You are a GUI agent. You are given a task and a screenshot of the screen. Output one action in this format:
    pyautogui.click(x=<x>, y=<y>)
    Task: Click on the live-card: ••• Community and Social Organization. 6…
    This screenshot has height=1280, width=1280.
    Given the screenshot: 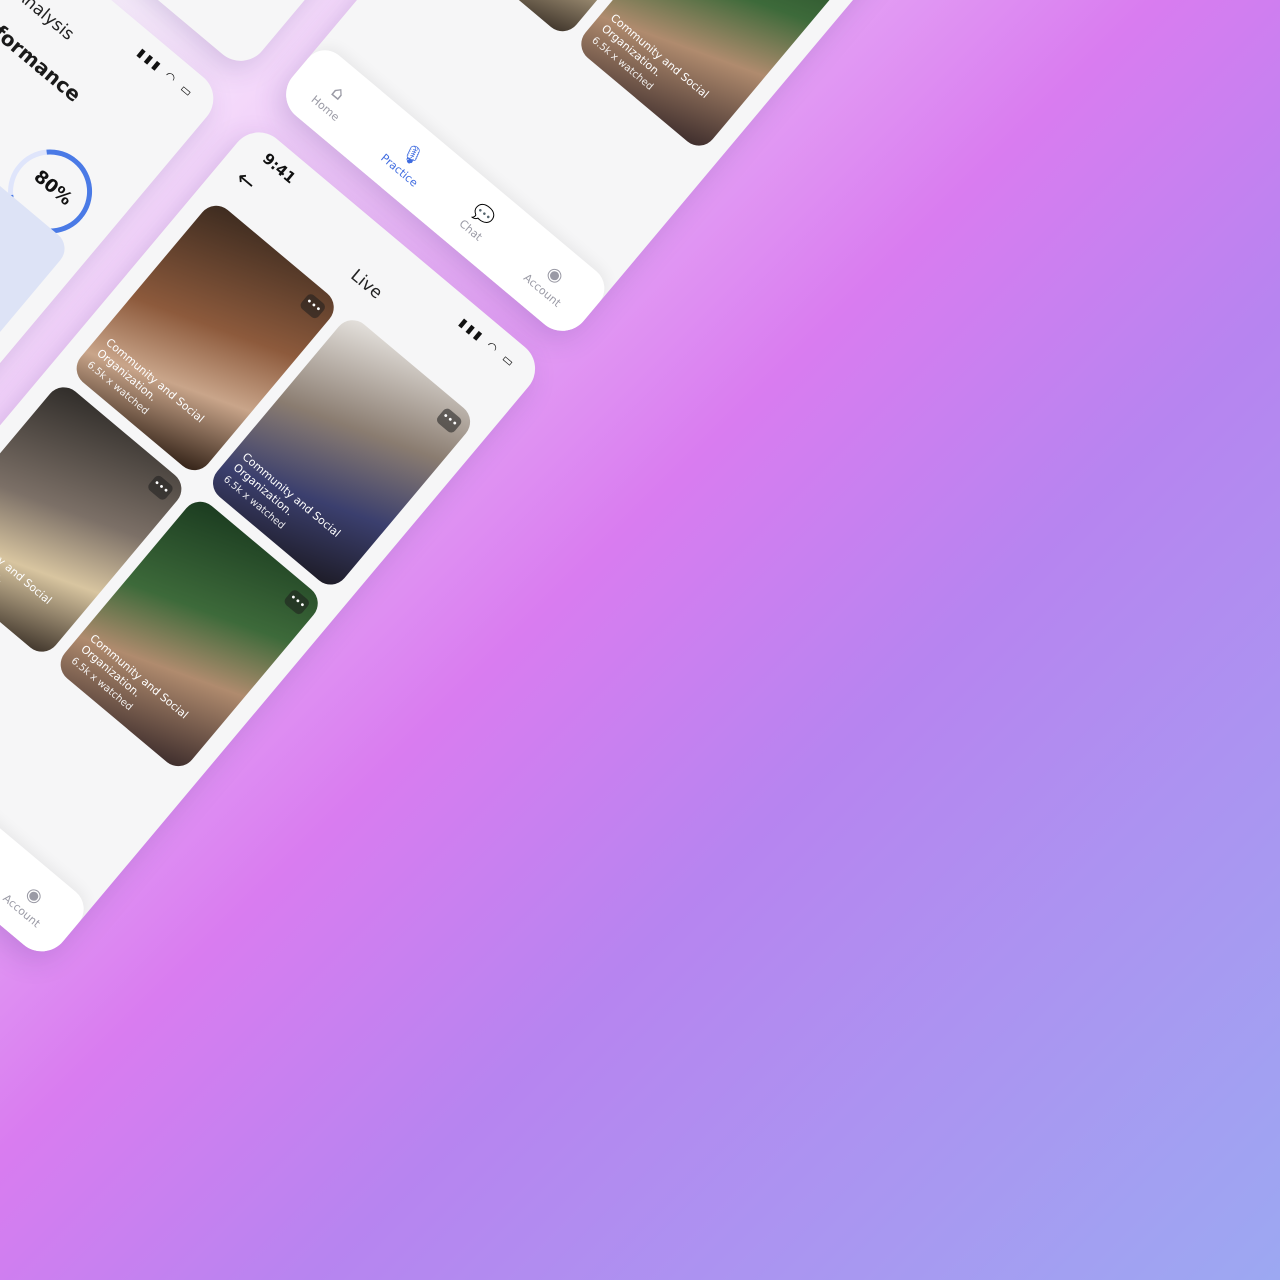 What is the action you would take?
    pyautogui.click(x=709, y=76)
    